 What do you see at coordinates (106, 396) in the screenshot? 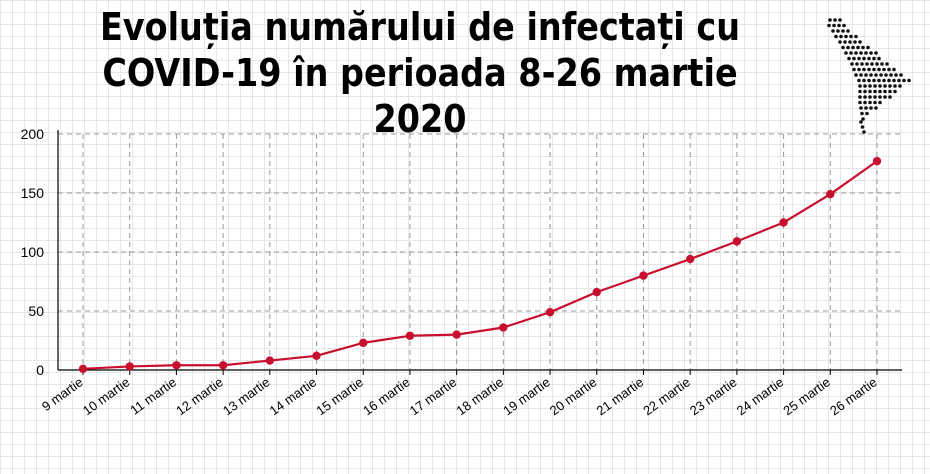
I see `x-tick-label: 10 martie` at bounding box center [106, 396].